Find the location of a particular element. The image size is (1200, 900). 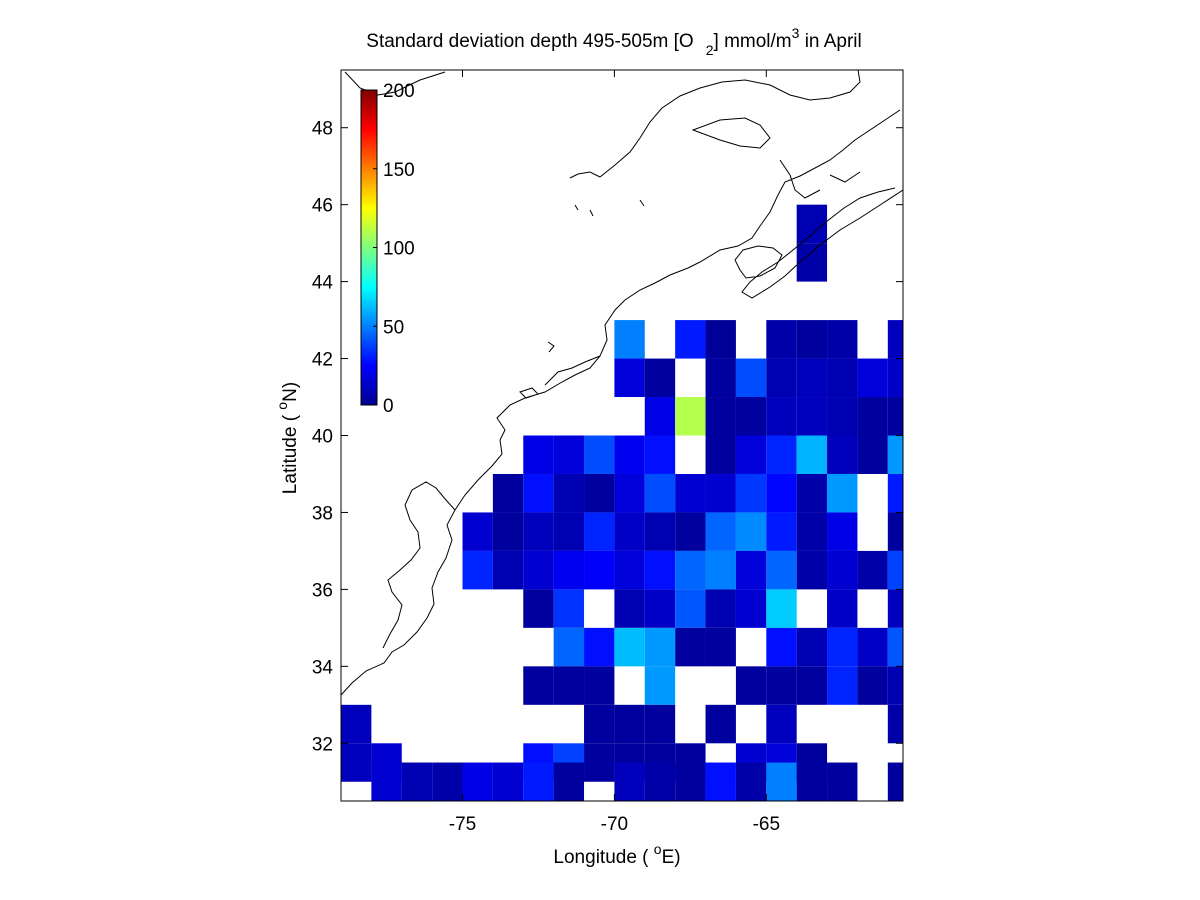

y-axis-label: Latitude ( oN) is located at coordinates (287, 438).